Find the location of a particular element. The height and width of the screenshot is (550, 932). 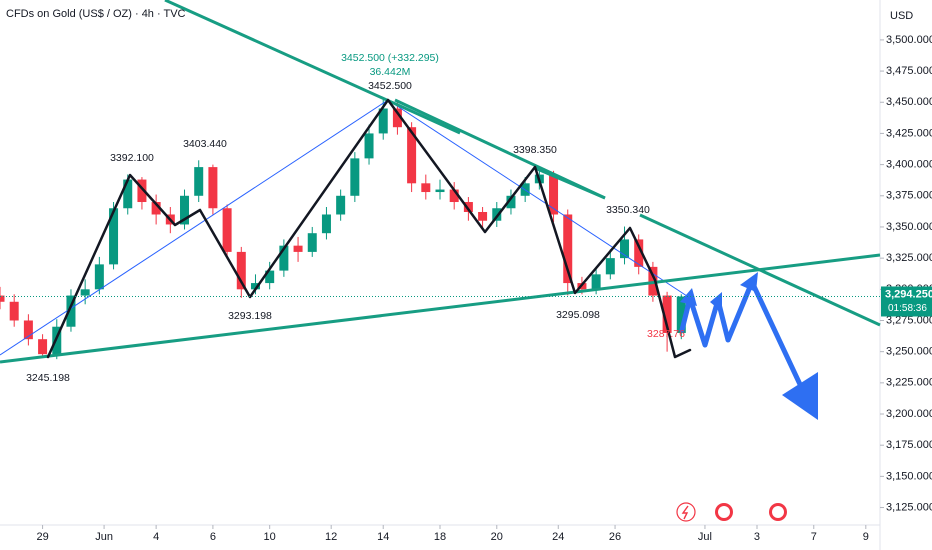

trend-line is located at coordinates (539, 199).